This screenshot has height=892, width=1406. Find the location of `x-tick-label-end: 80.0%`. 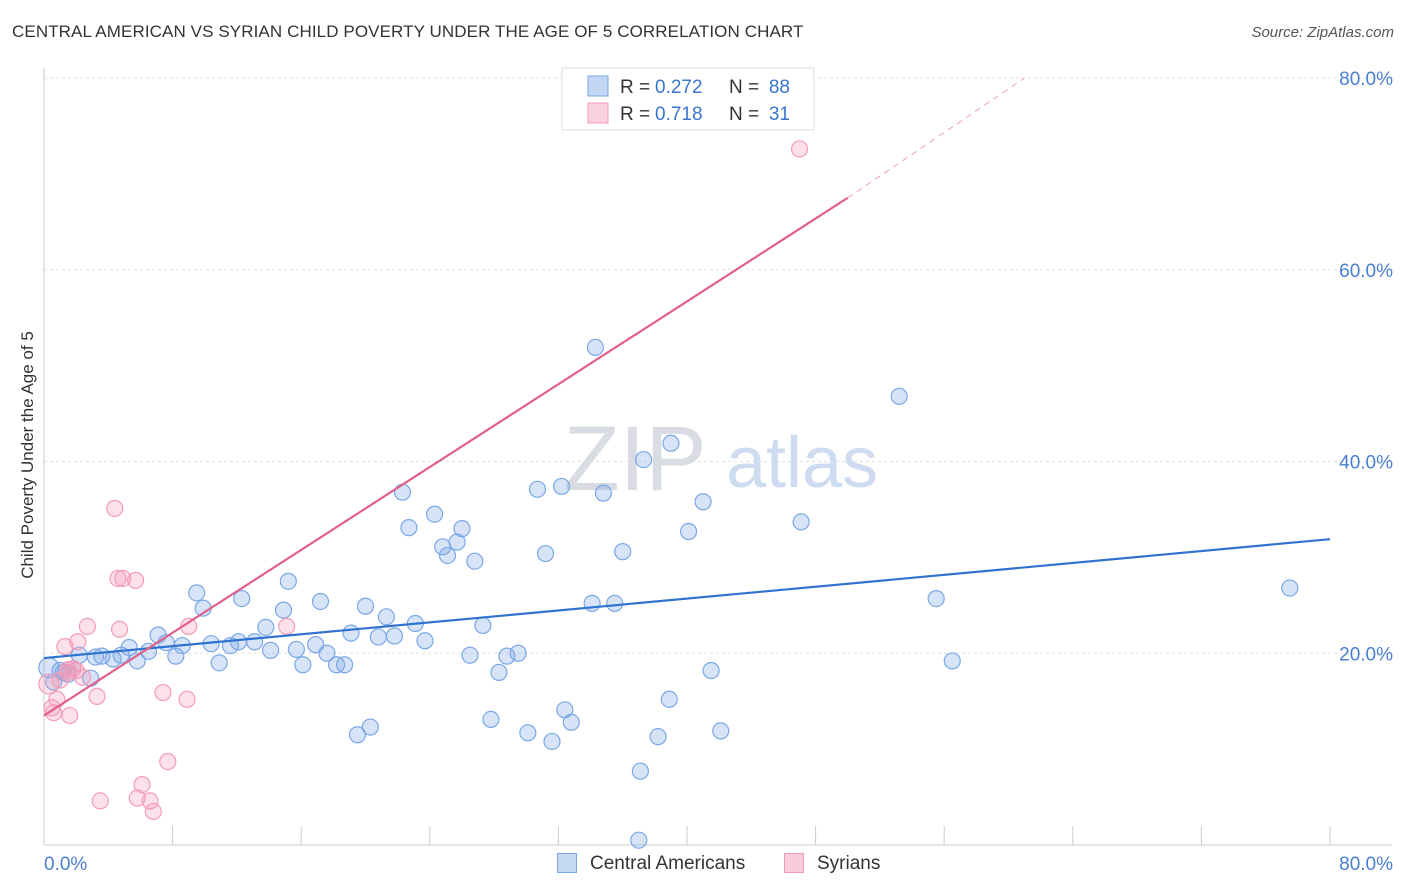

x-tick-label-end: 80.0% is located at coordinates (1366, 864).